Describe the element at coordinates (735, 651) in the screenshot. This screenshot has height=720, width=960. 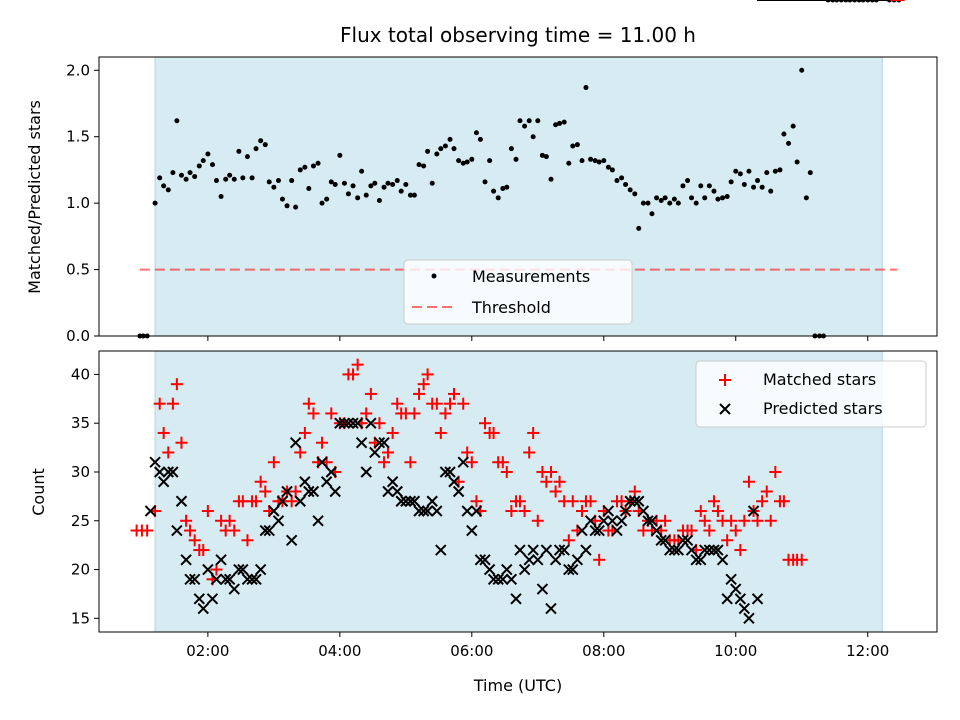
I see `x-tick-label: 10:00` at that location.